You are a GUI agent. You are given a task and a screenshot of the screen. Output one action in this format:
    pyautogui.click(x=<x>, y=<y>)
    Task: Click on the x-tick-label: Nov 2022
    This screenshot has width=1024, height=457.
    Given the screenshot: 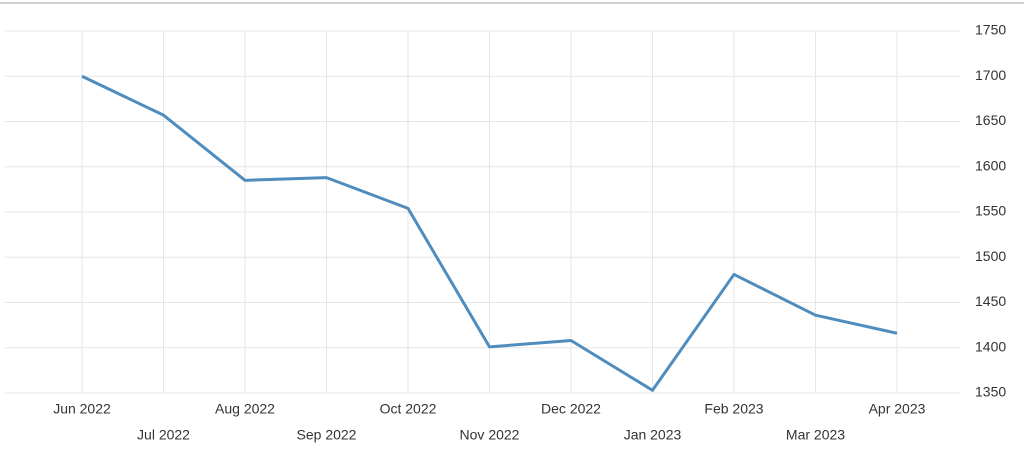 What is the action you would take?
    pyautogui.click(x=490, y=435)
    